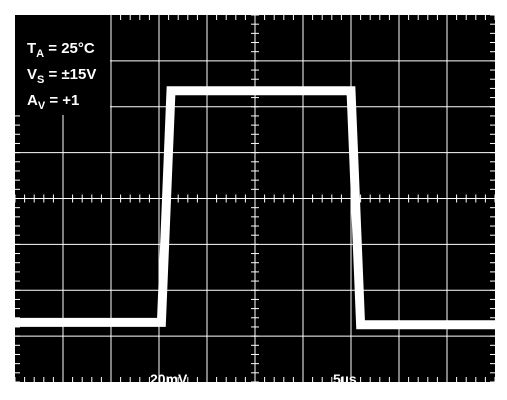 Image resolution: width=507 pixels, height=400 pixels. What do you see at coordinates (345, 379) in the screenshot?
I see `horizontal-scale-label: 5µs` at bounding box center [345, 379].